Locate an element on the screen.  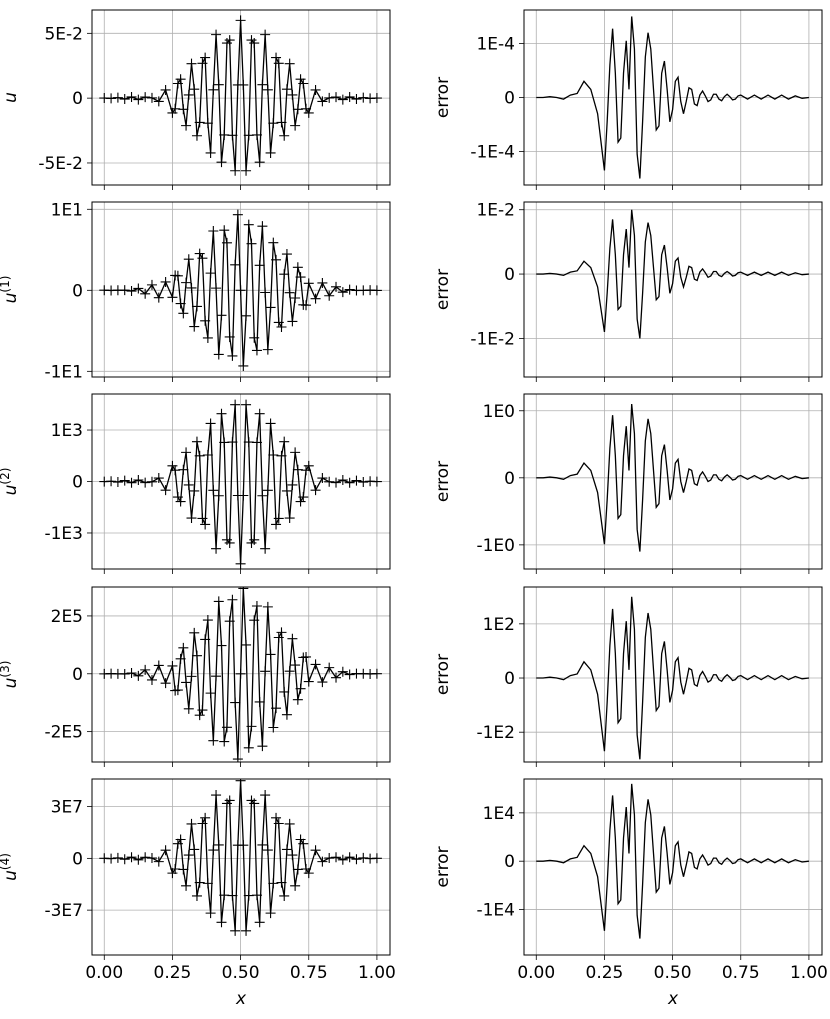
x-tick-label: 0.00 is located at coordinates (536, 973).